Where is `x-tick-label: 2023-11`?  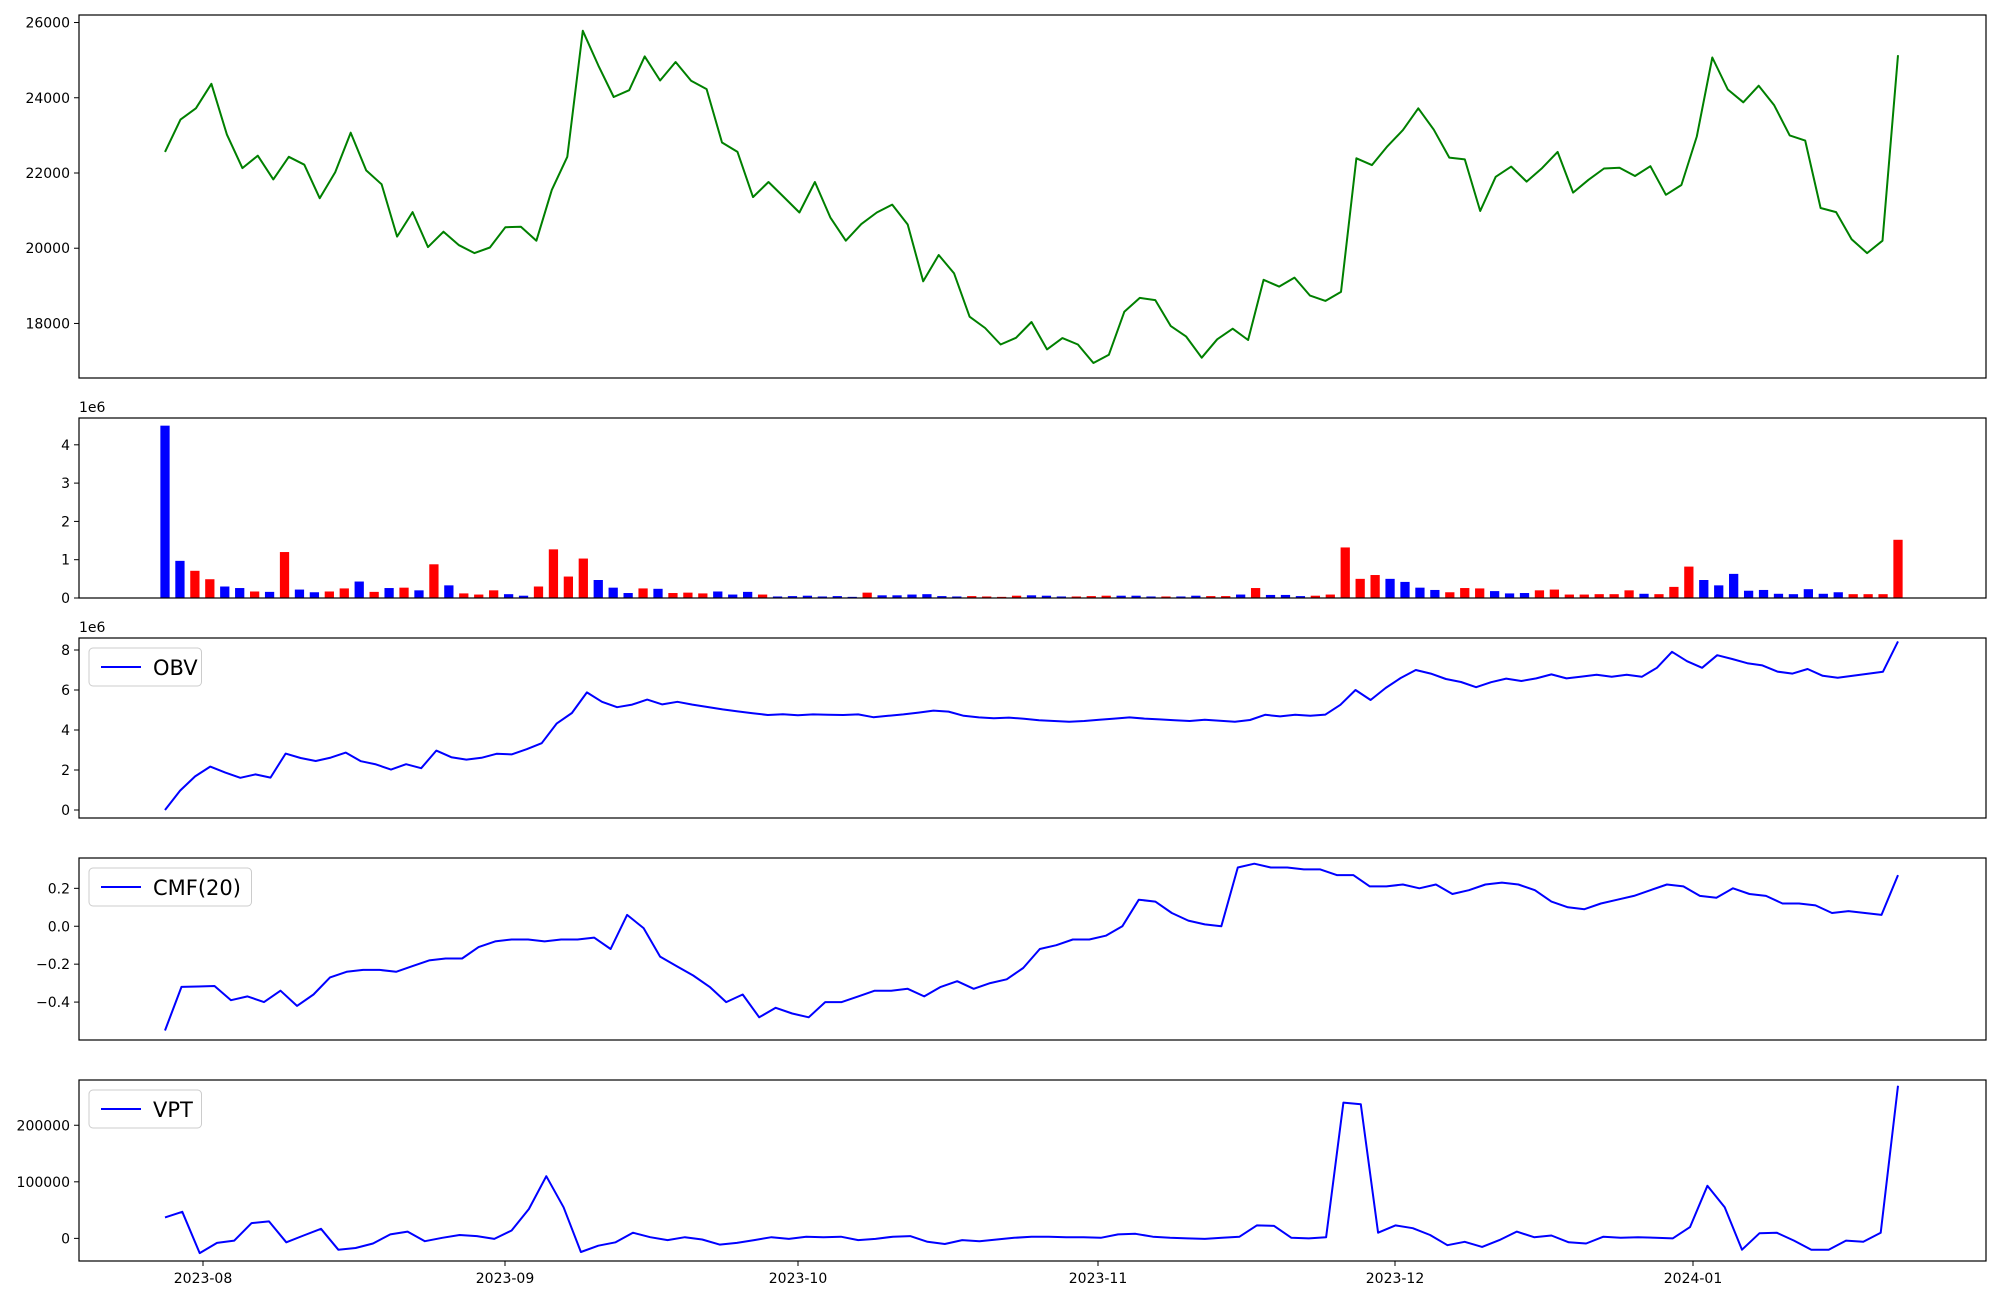
x-tick-label: 2023-11 is located at coordinates (1098, 1279).